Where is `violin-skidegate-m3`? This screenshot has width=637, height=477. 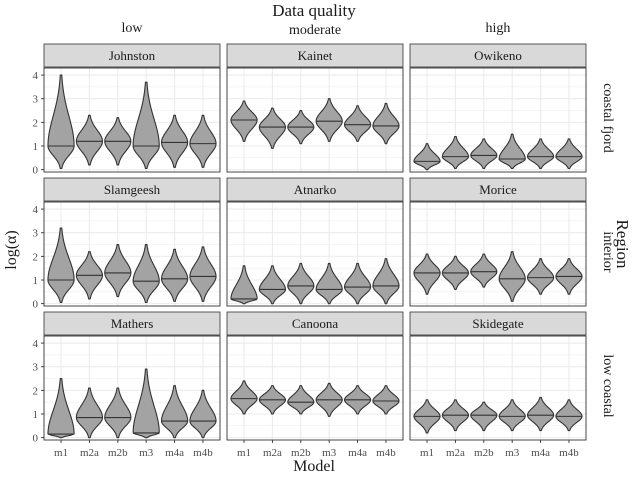
violin-skidegate-m3 is located at coordinates (512, 415).